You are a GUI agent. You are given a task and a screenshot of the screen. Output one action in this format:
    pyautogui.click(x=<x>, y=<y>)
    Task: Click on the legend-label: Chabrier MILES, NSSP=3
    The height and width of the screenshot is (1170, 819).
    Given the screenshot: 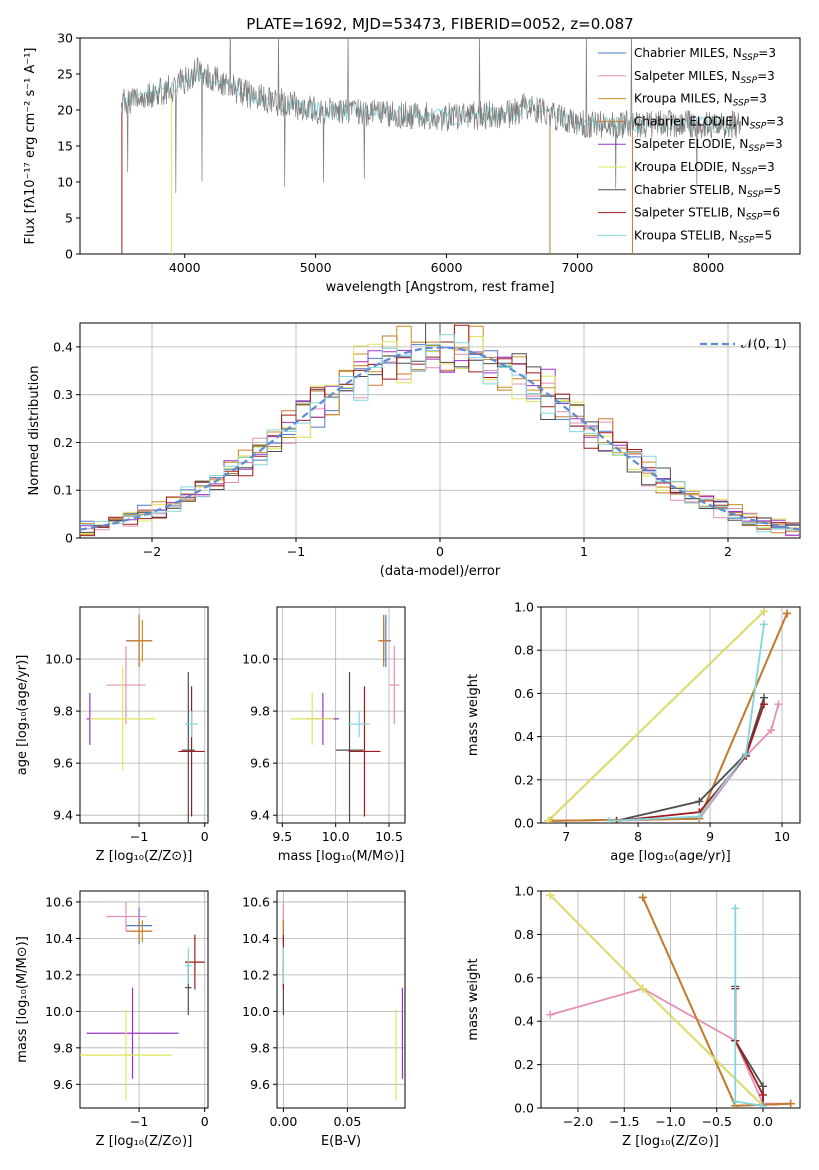 What is the action you would take?
    pyautogui.click(x=705, y=54)
    